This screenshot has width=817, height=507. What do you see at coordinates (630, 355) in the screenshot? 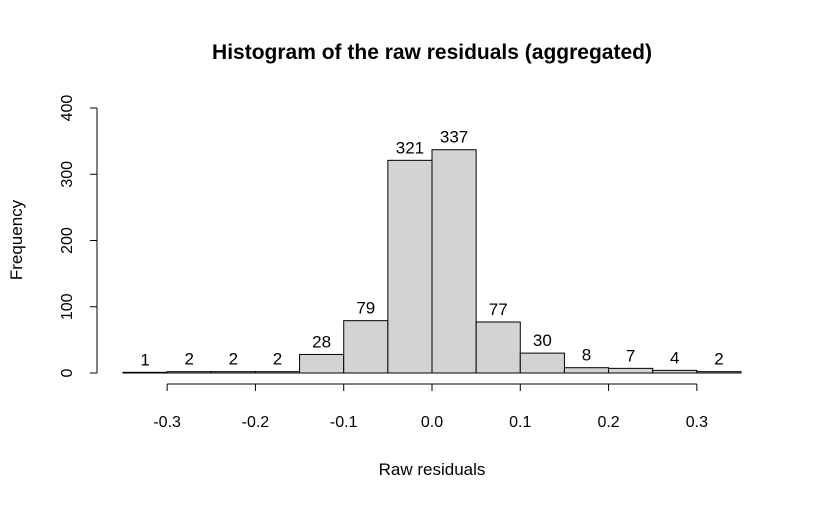
I see `bar-count-label: 7` at bounding box center [630, 355].